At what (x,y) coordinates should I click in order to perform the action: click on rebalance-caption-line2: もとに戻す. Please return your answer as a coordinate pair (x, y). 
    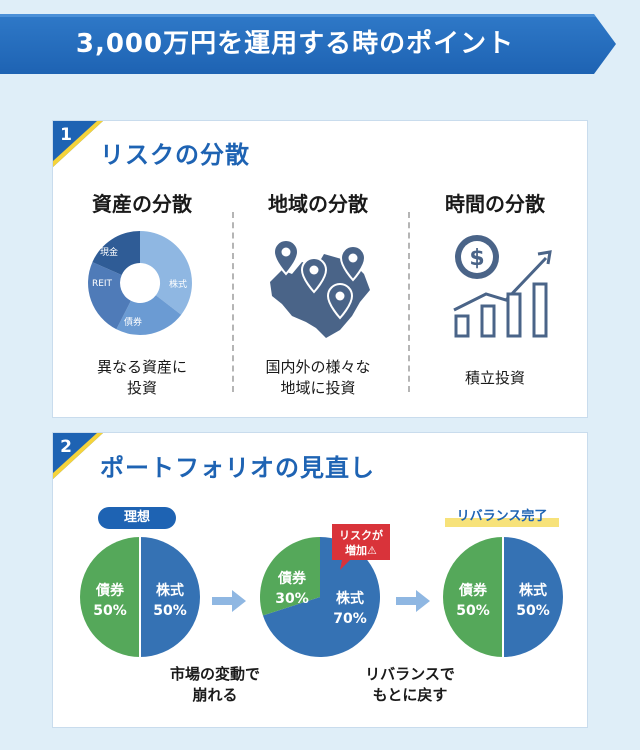
    Looking at the image, I should click on (410, 695).